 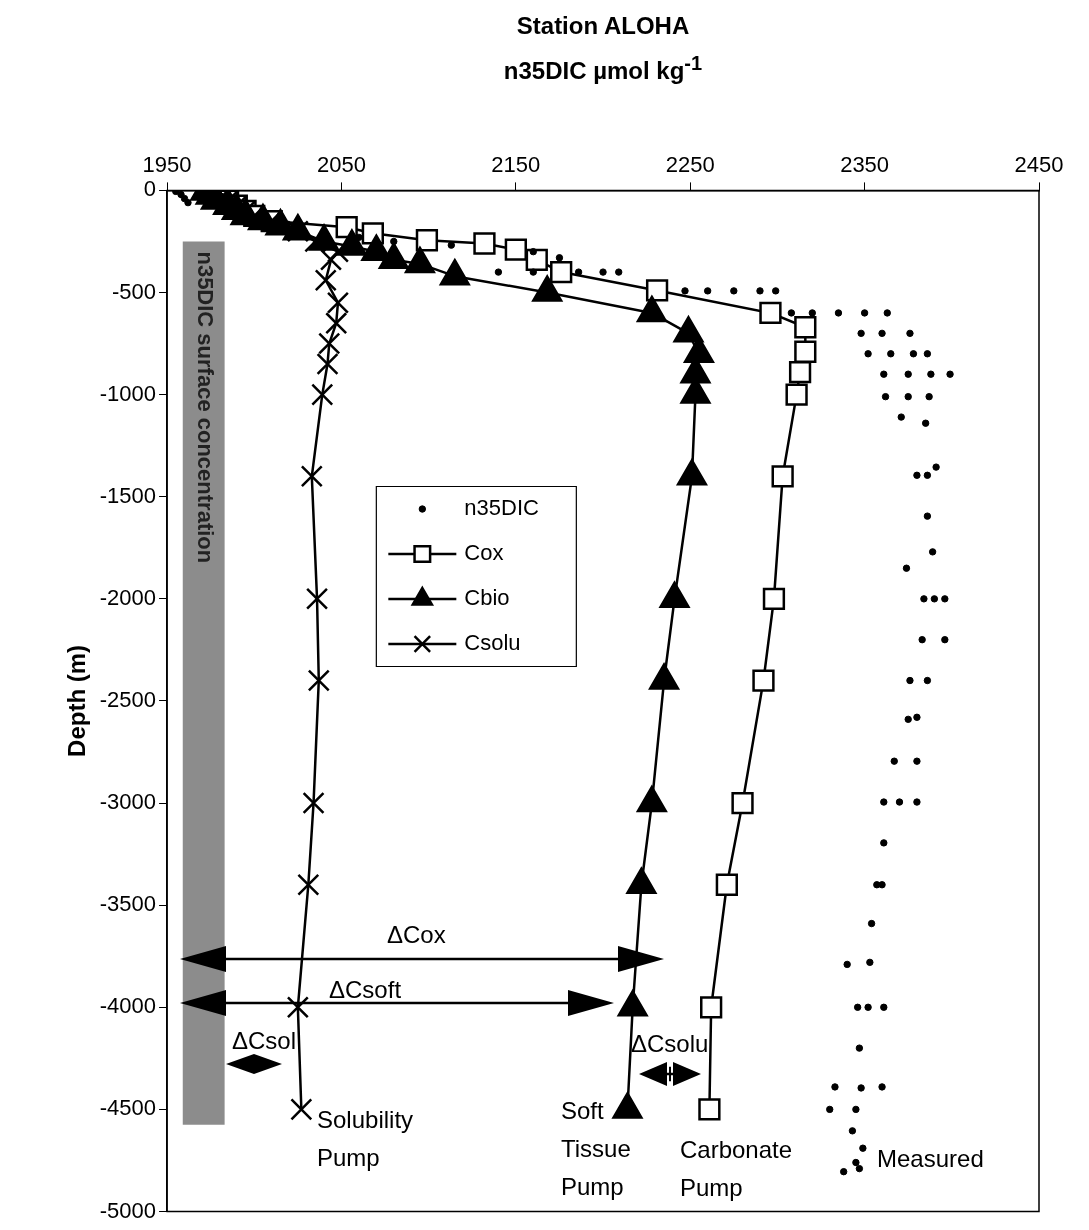 I want to click on band-label: n35DIC surface concentration, so click(x=205, y=407).